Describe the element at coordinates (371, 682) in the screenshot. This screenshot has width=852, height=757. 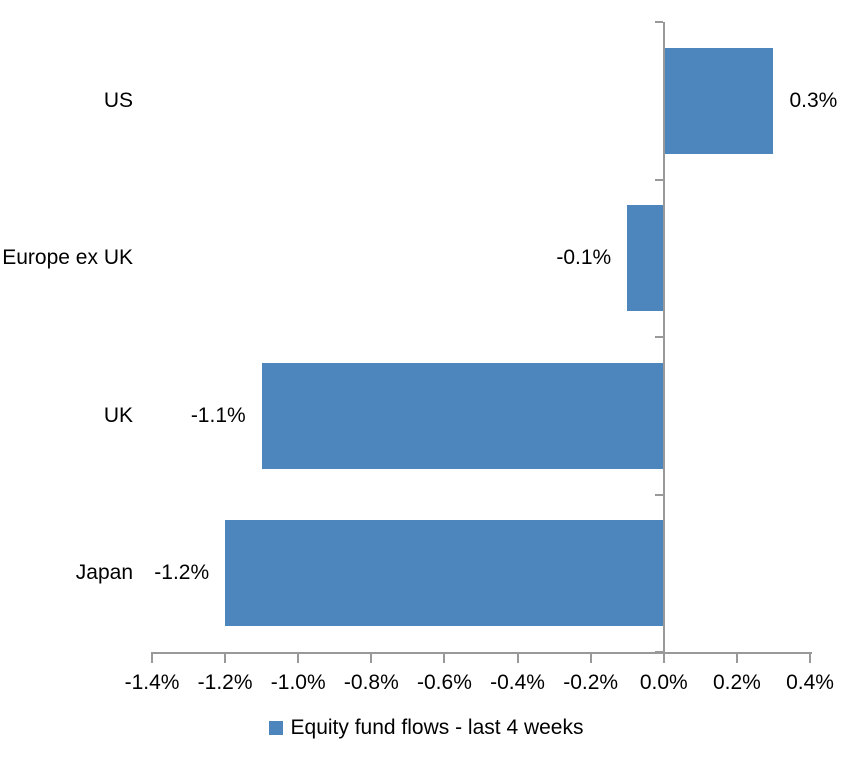
I see `x-tick-label: -0.8%` at that location.